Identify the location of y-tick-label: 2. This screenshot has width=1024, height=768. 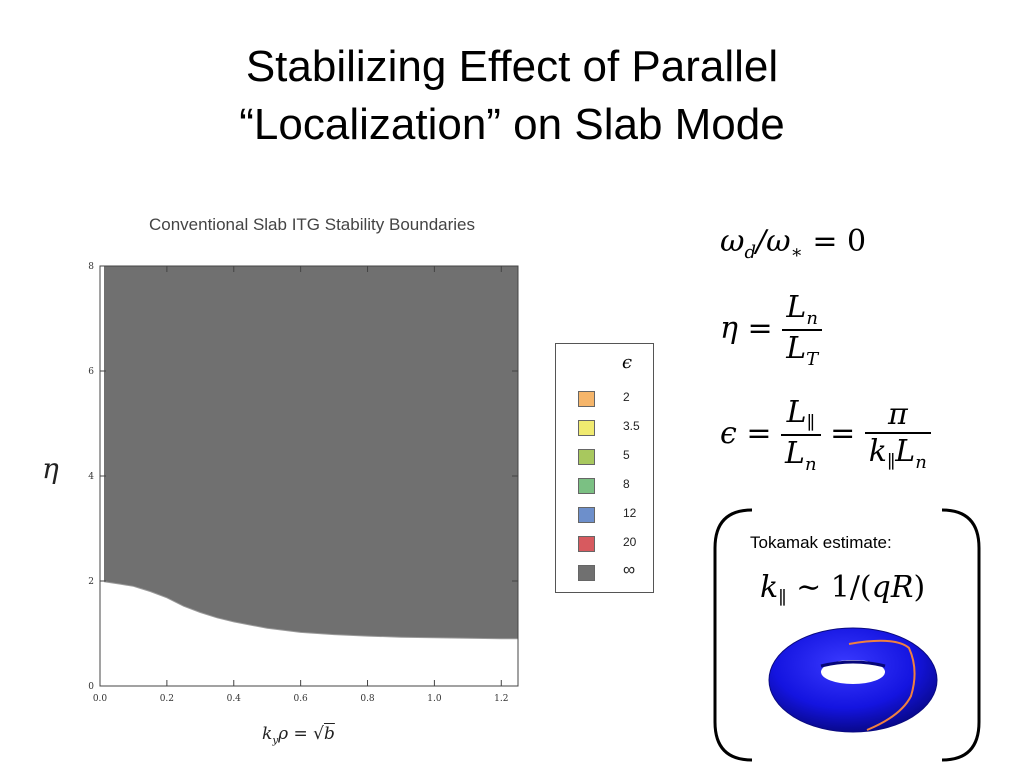
(91, 582).